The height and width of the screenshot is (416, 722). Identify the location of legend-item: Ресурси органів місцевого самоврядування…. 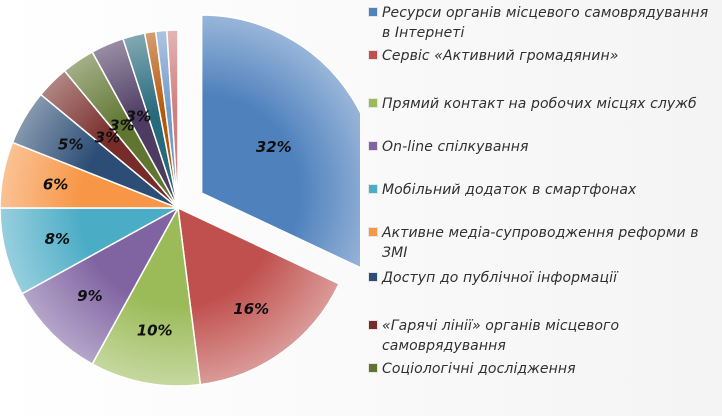
(541, 23).